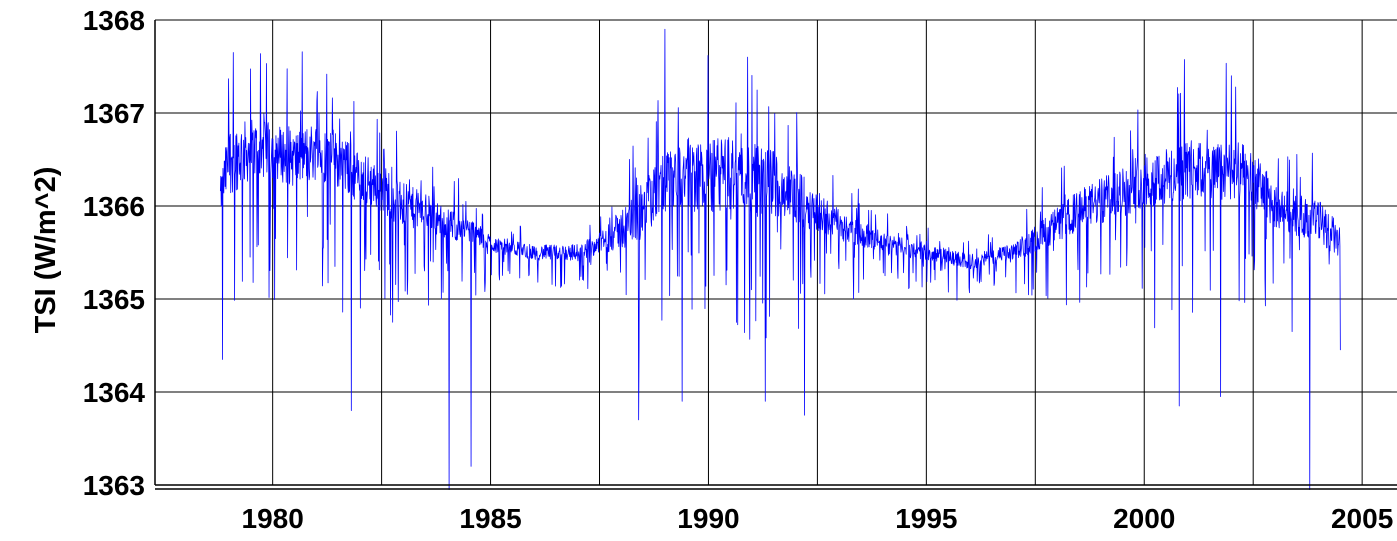 This screenshot has height=541, width=1397. Describe the element at coordinates (708, 518) in the screenshot. I see `x-tick-label: 1990` at that location.